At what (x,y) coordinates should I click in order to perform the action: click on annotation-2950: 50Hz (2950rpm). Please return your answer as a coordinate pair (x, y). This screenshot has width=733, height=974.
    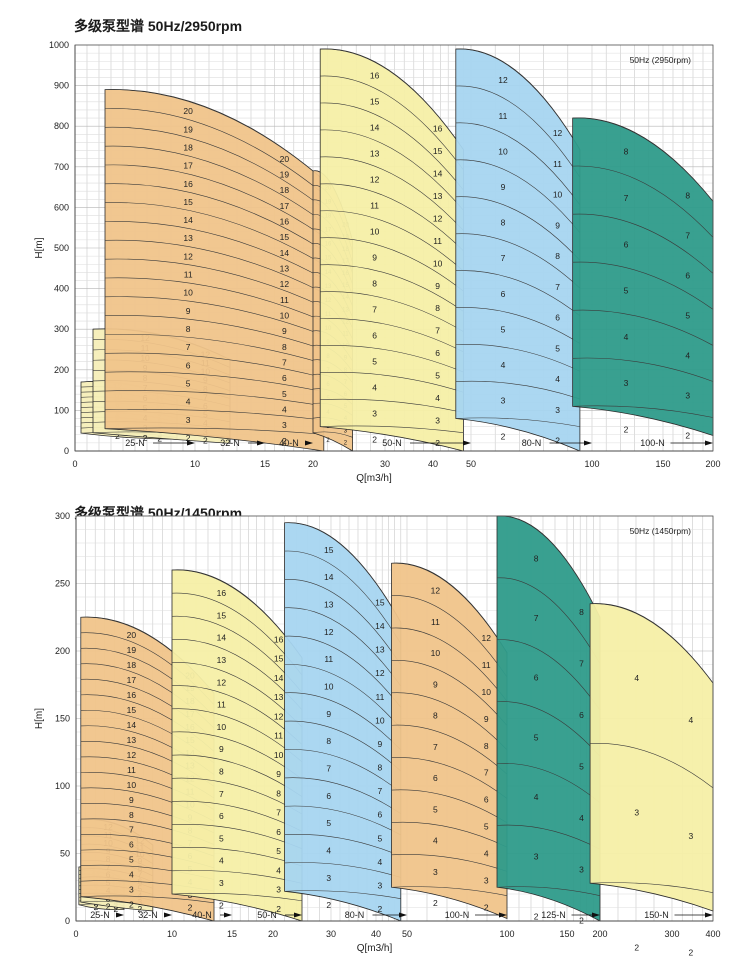
    Looking at the image, I should click on (661, 60).